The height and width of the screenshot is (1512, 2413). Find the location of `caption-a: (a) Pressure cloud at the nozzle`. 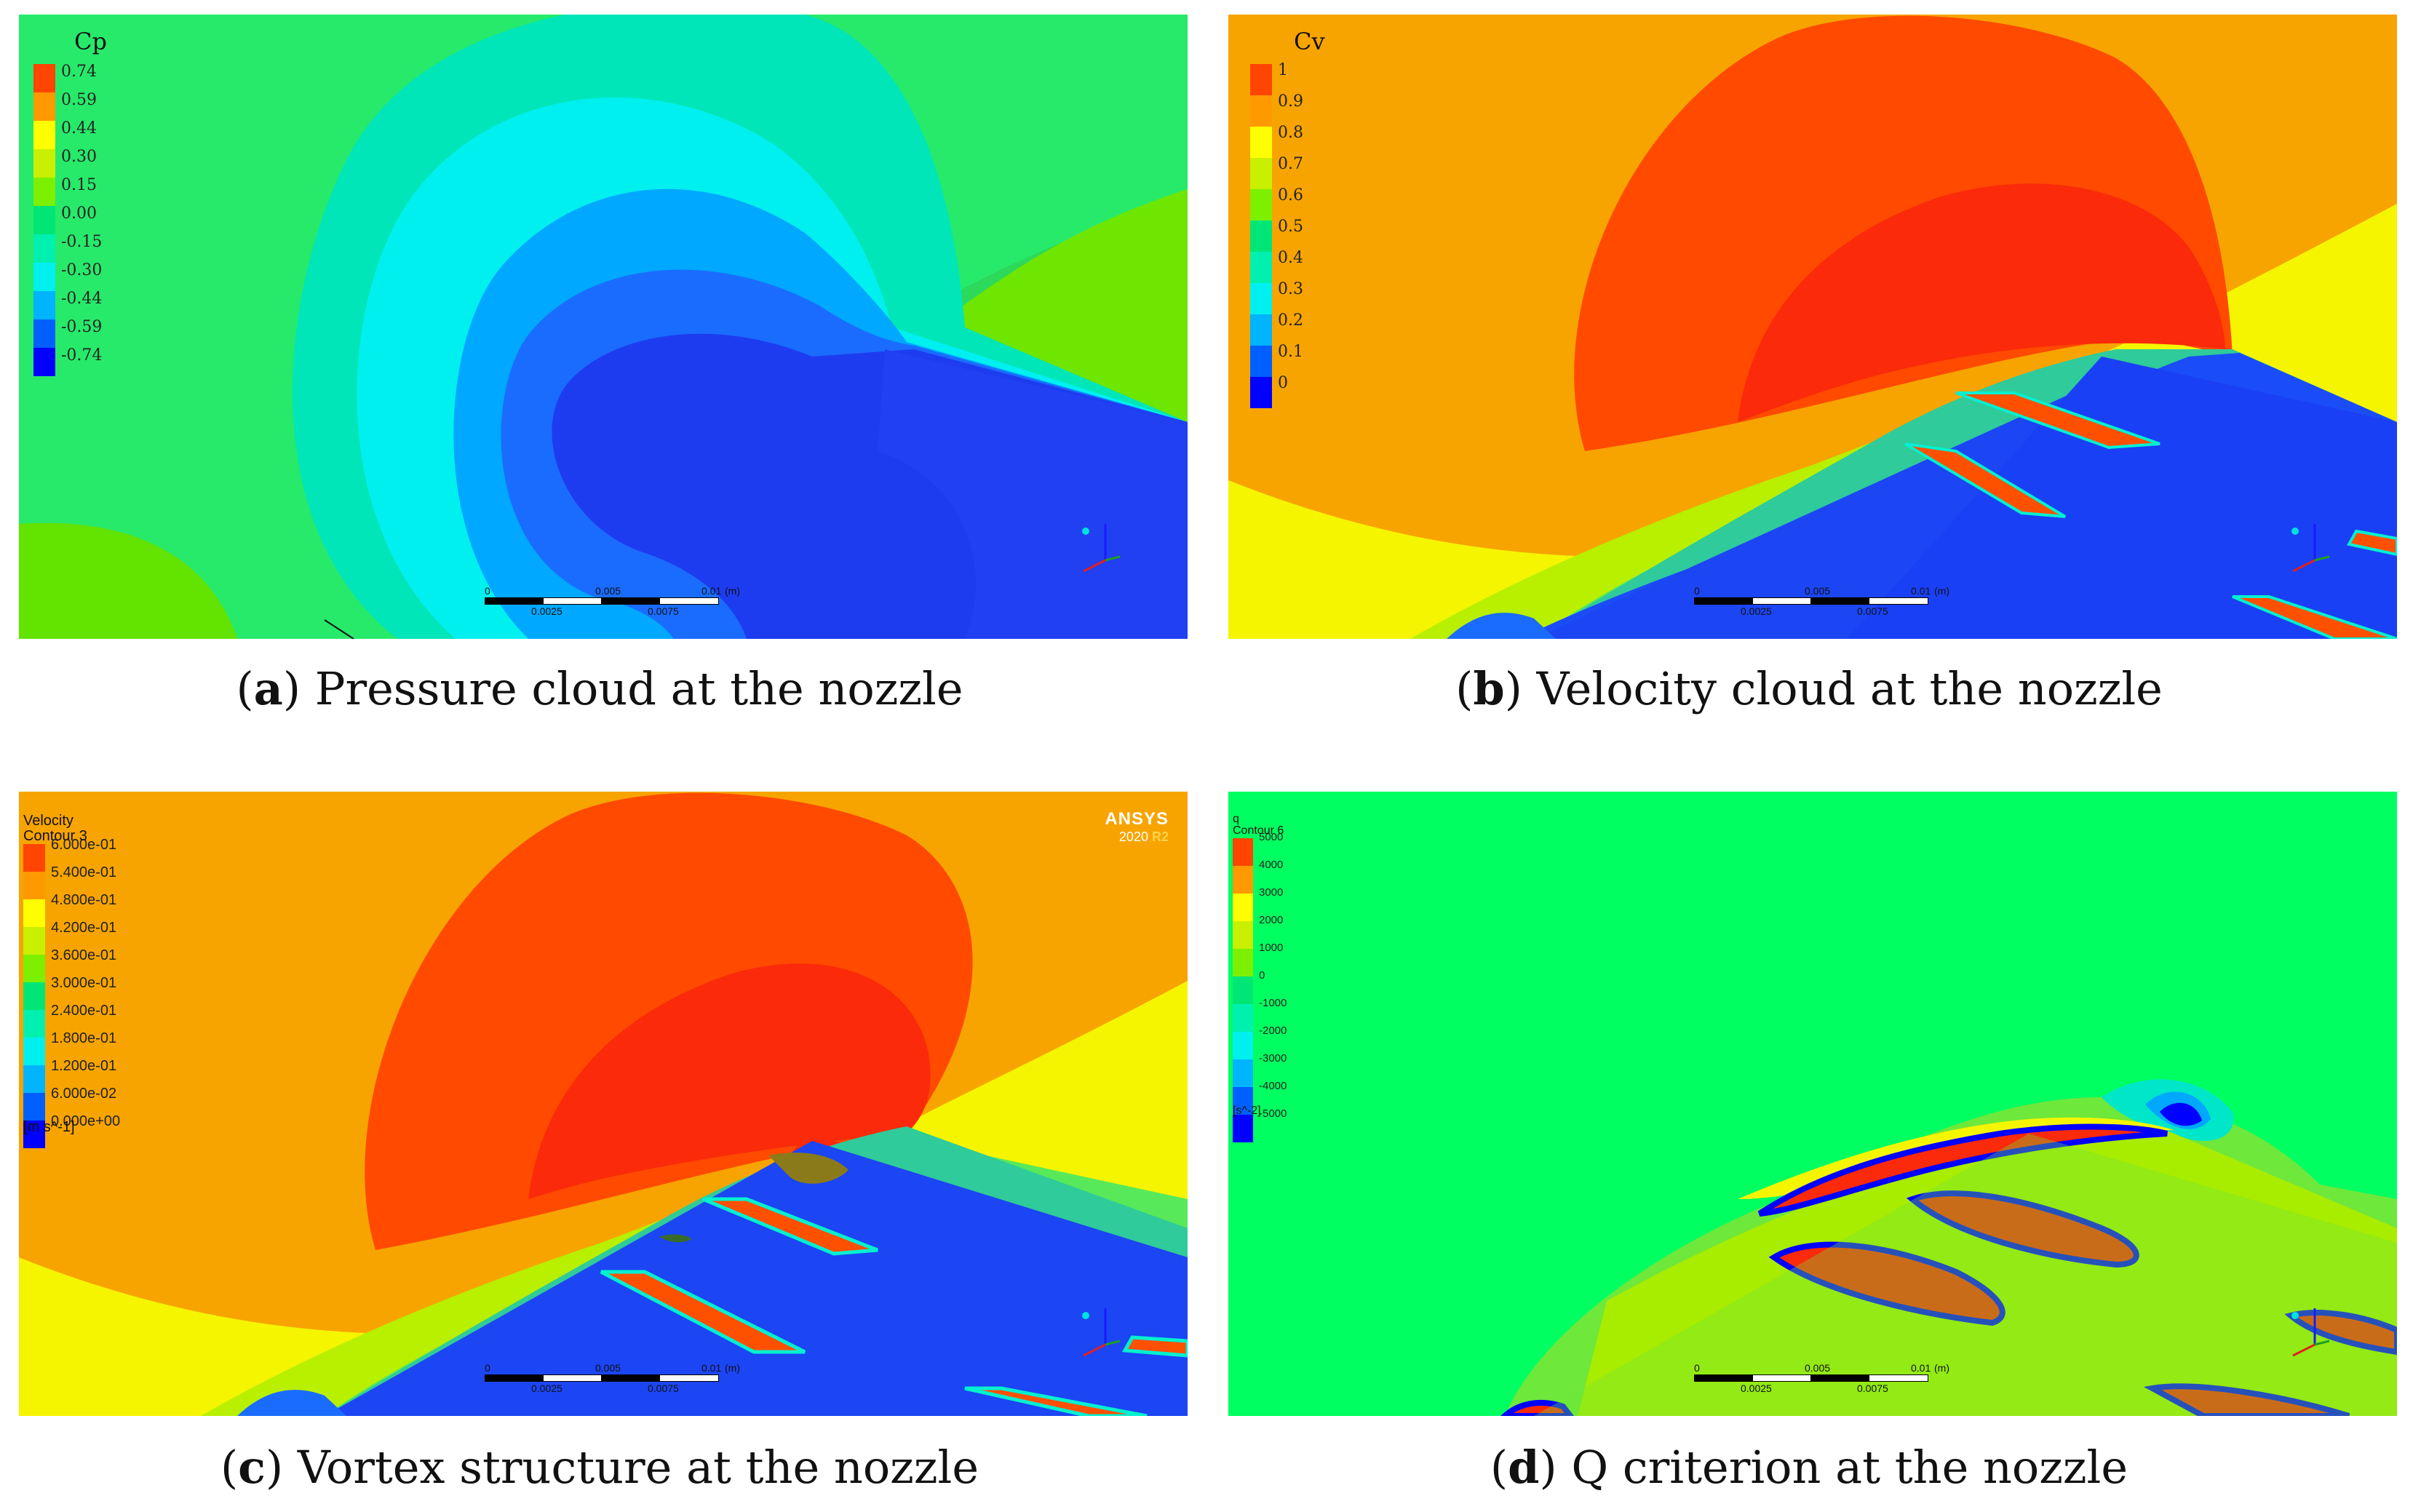

caption-a: (a) Pressure cloud at the nozzle is located at coordinates (599, 688).